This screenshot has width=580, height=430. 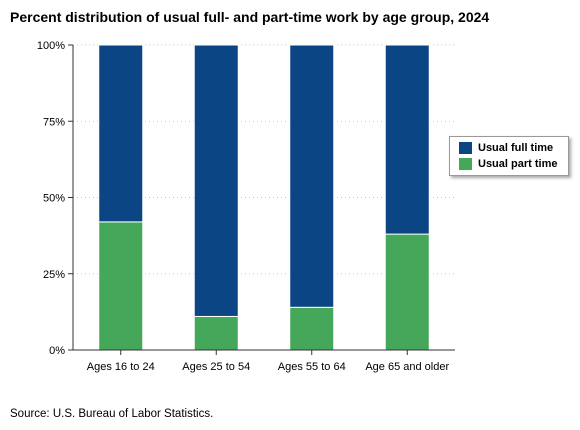 What do you see at coordinates (407, 367) in the screenshot?
I see `x-tick-label: Age 65 and older` at bounding box center [407, 367].